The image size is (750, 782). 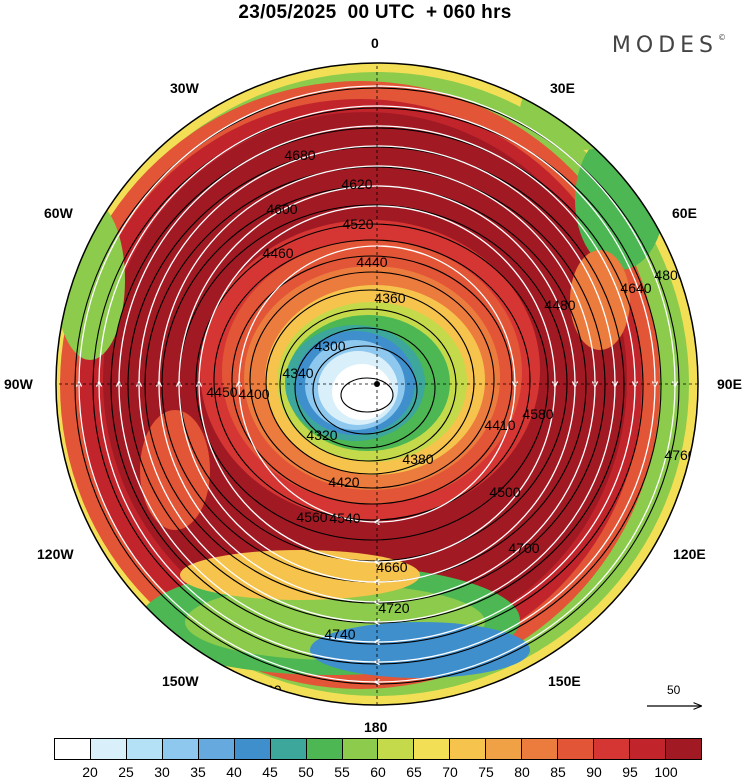 I want to click on lon-label-0: 0, so click(x=375, y=43).